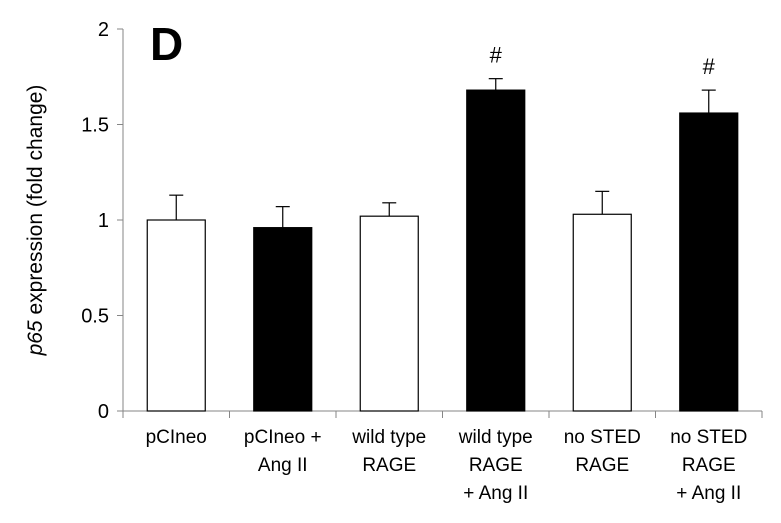 This screenshot has width=781, height=523. What do you see at coordinates (166, 44) in the screenshot?
I see `panel-label: D` at bounding box center [166, 44].